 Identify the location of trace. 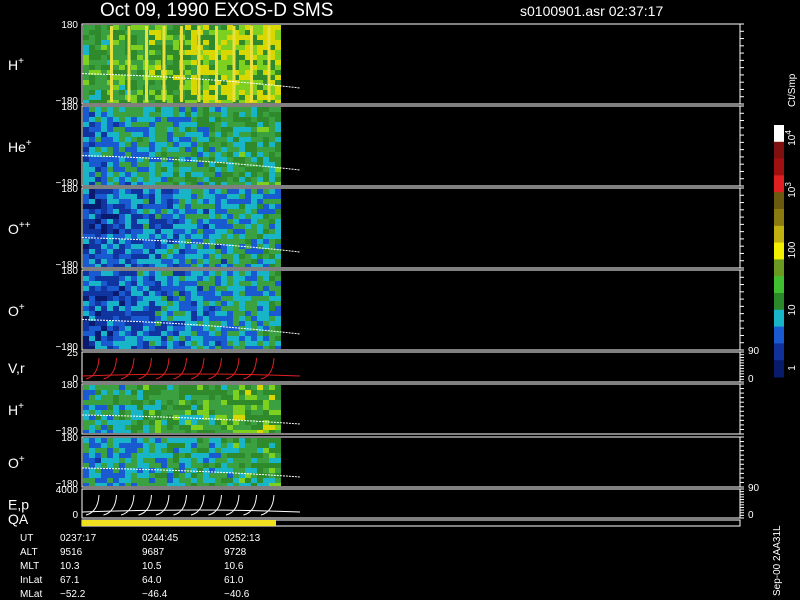
(191, 81).